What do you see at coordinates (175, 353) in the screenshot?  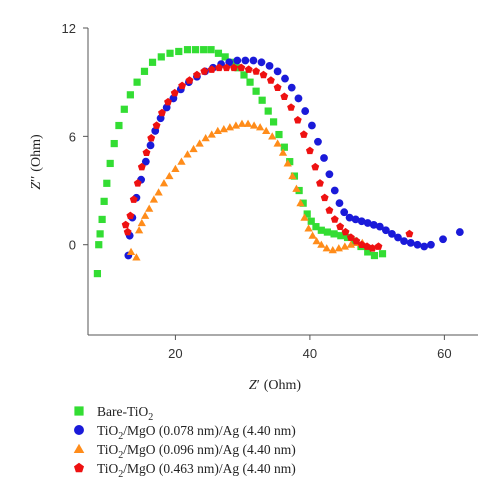 I see `x-tick-label: 20` at bounding box center [175, 353].